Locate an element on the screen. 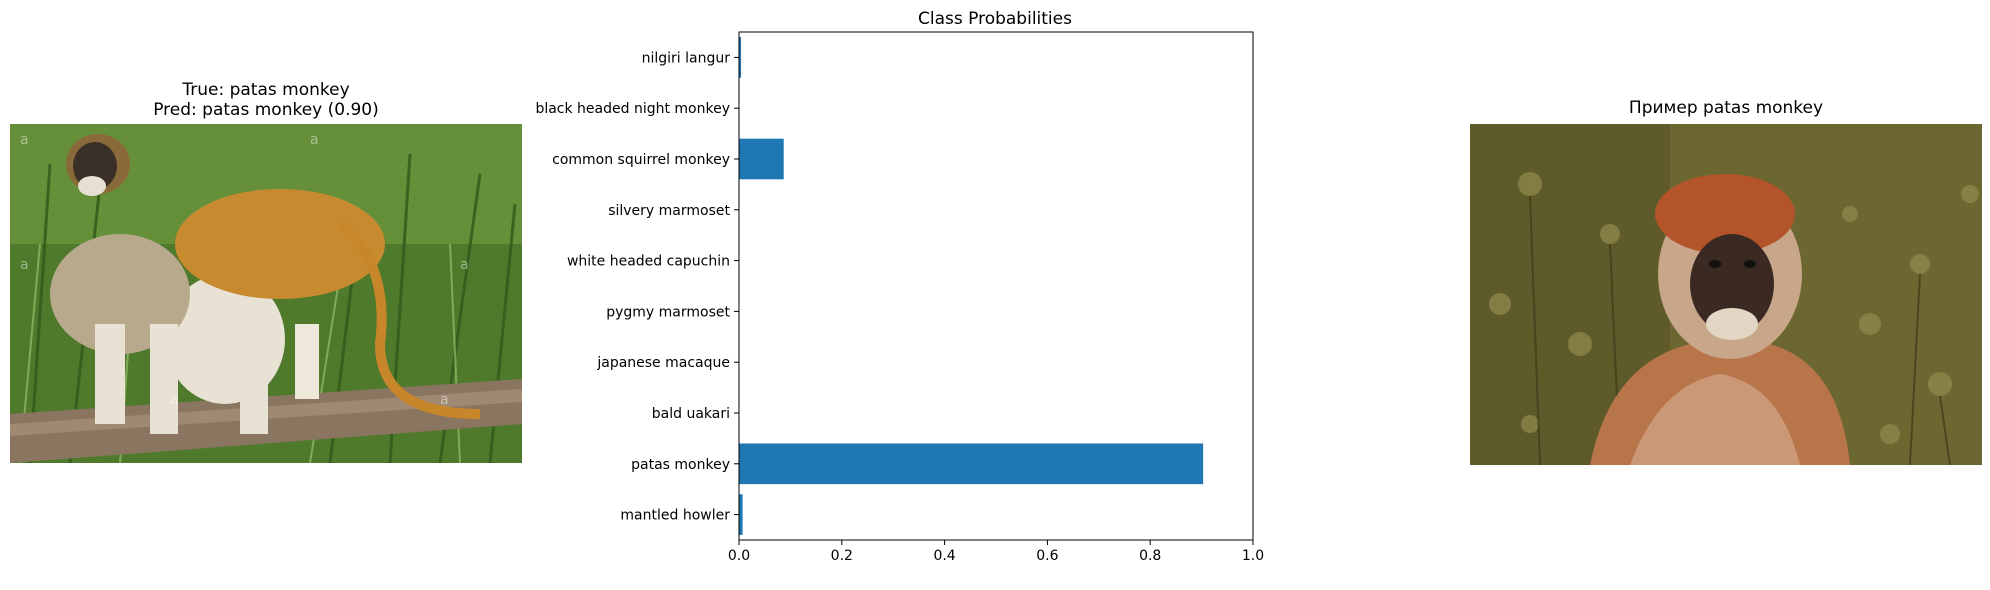  x-tick-label: 0.8 is located at coordinates (1150, 556).